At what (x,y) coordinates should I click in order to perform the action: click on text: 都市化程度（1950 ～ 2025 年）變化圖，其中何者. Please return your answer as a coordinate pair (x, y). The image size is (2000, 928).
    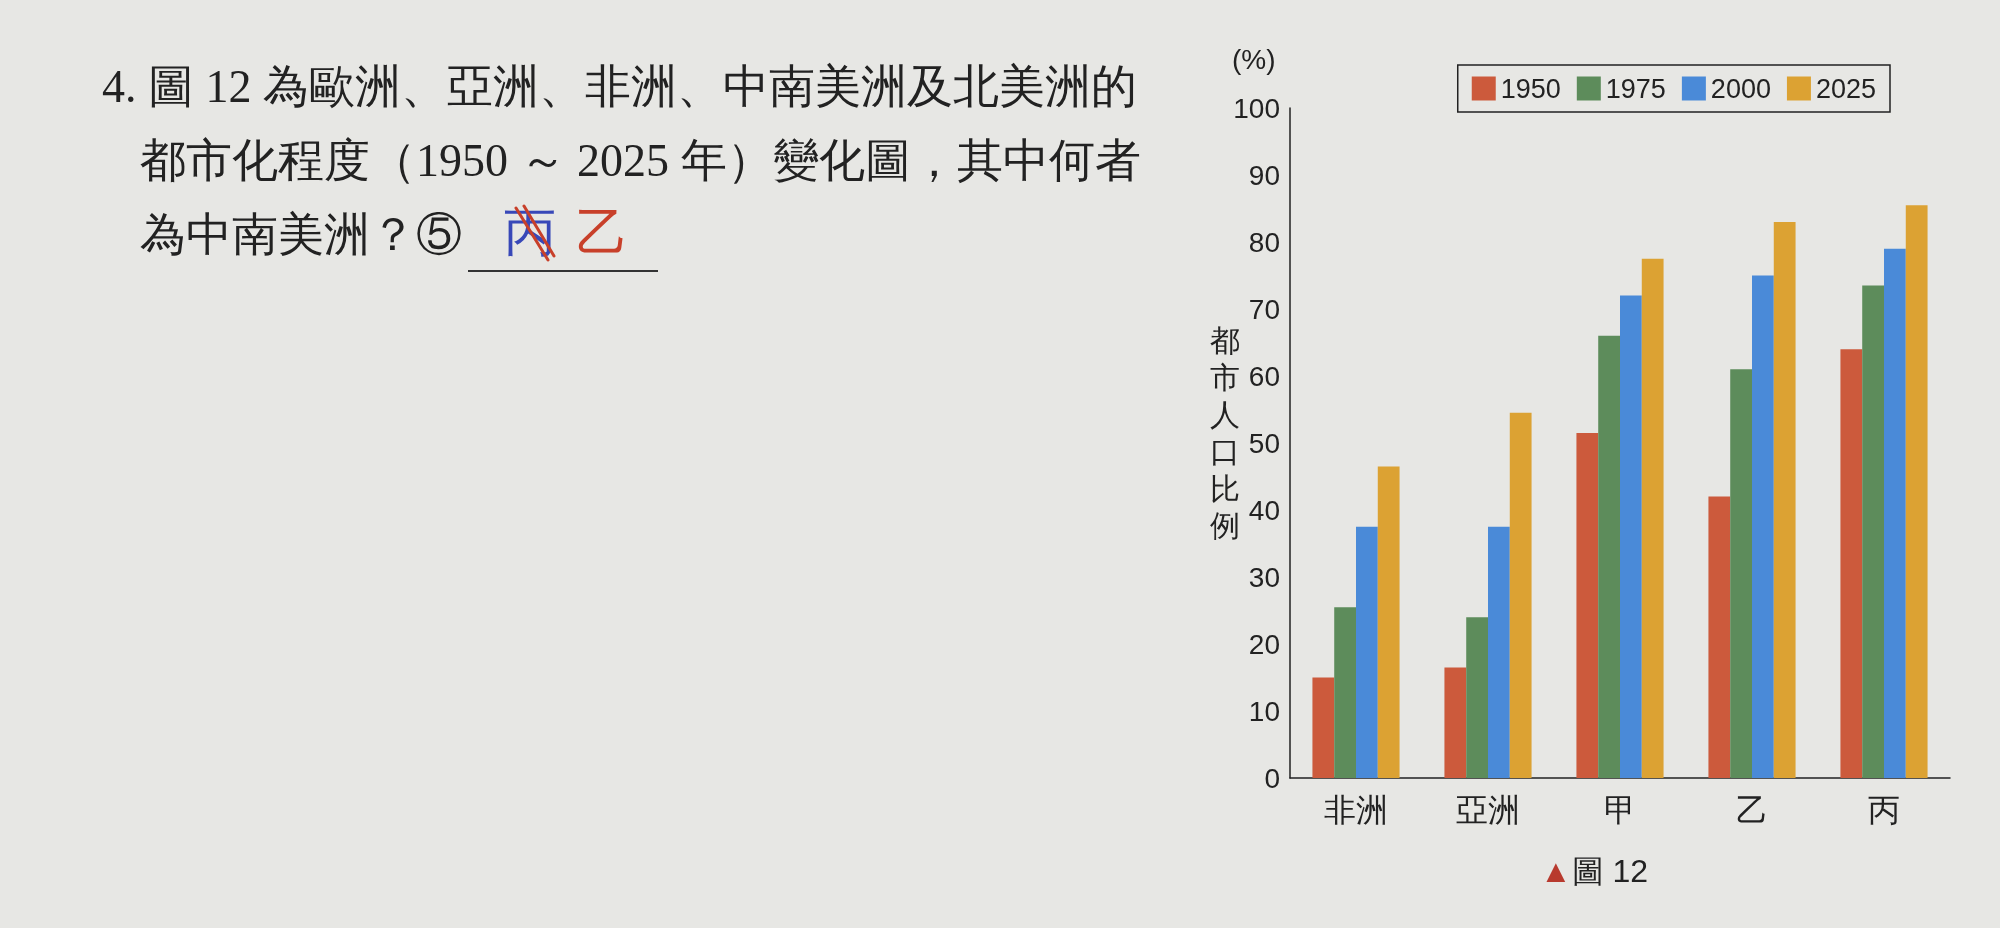
    Looking at the image, I should click on (640, 160).